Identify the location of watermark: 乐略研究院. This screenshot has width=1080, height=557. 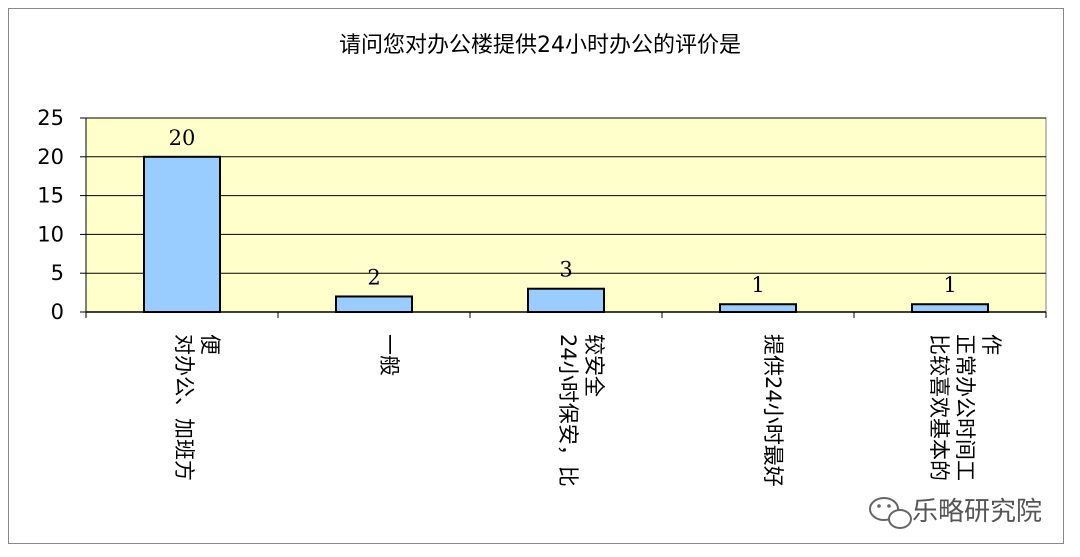
(955, 513).